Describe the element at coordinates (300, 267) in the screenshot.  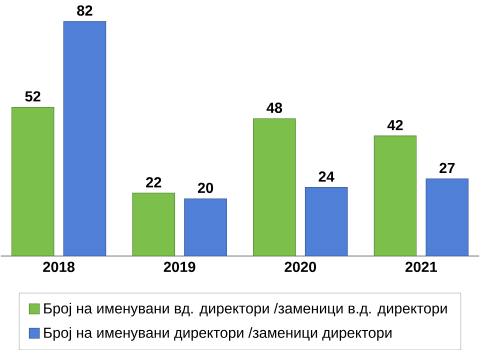
I see `x-tick-label: 2020` at that location.